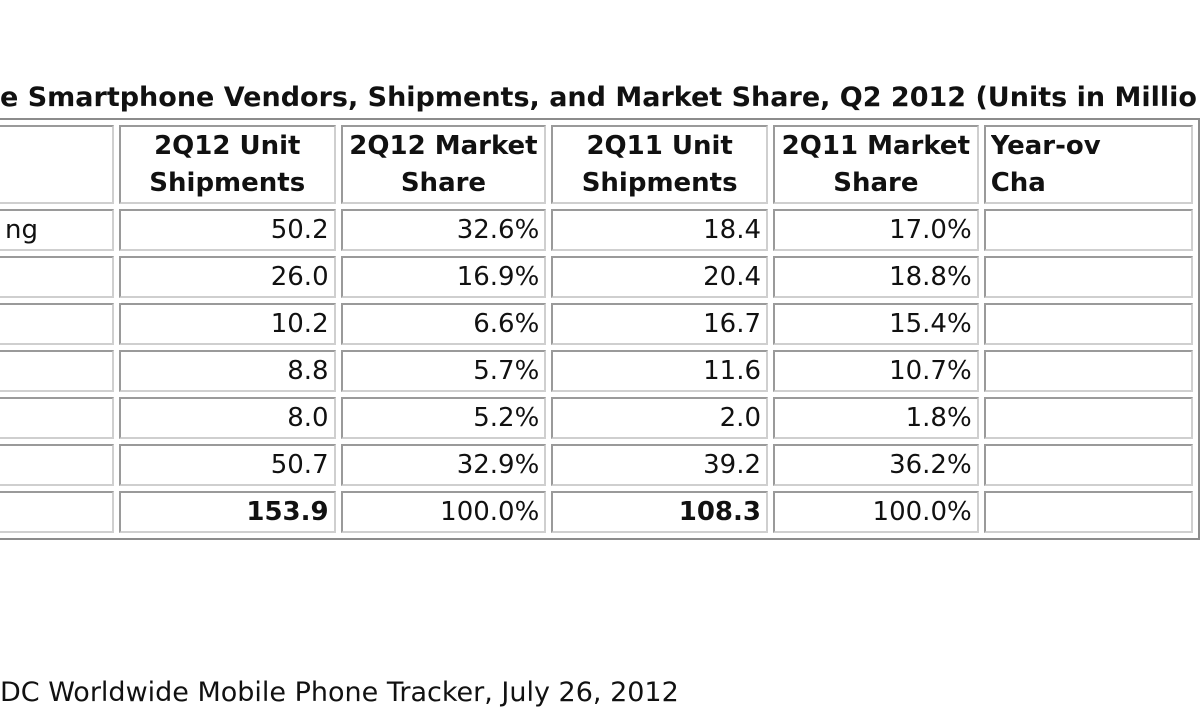  I want to click on header-2q11-unit-shipments: 2Q11 Unit Shipments, so click(659, 164).